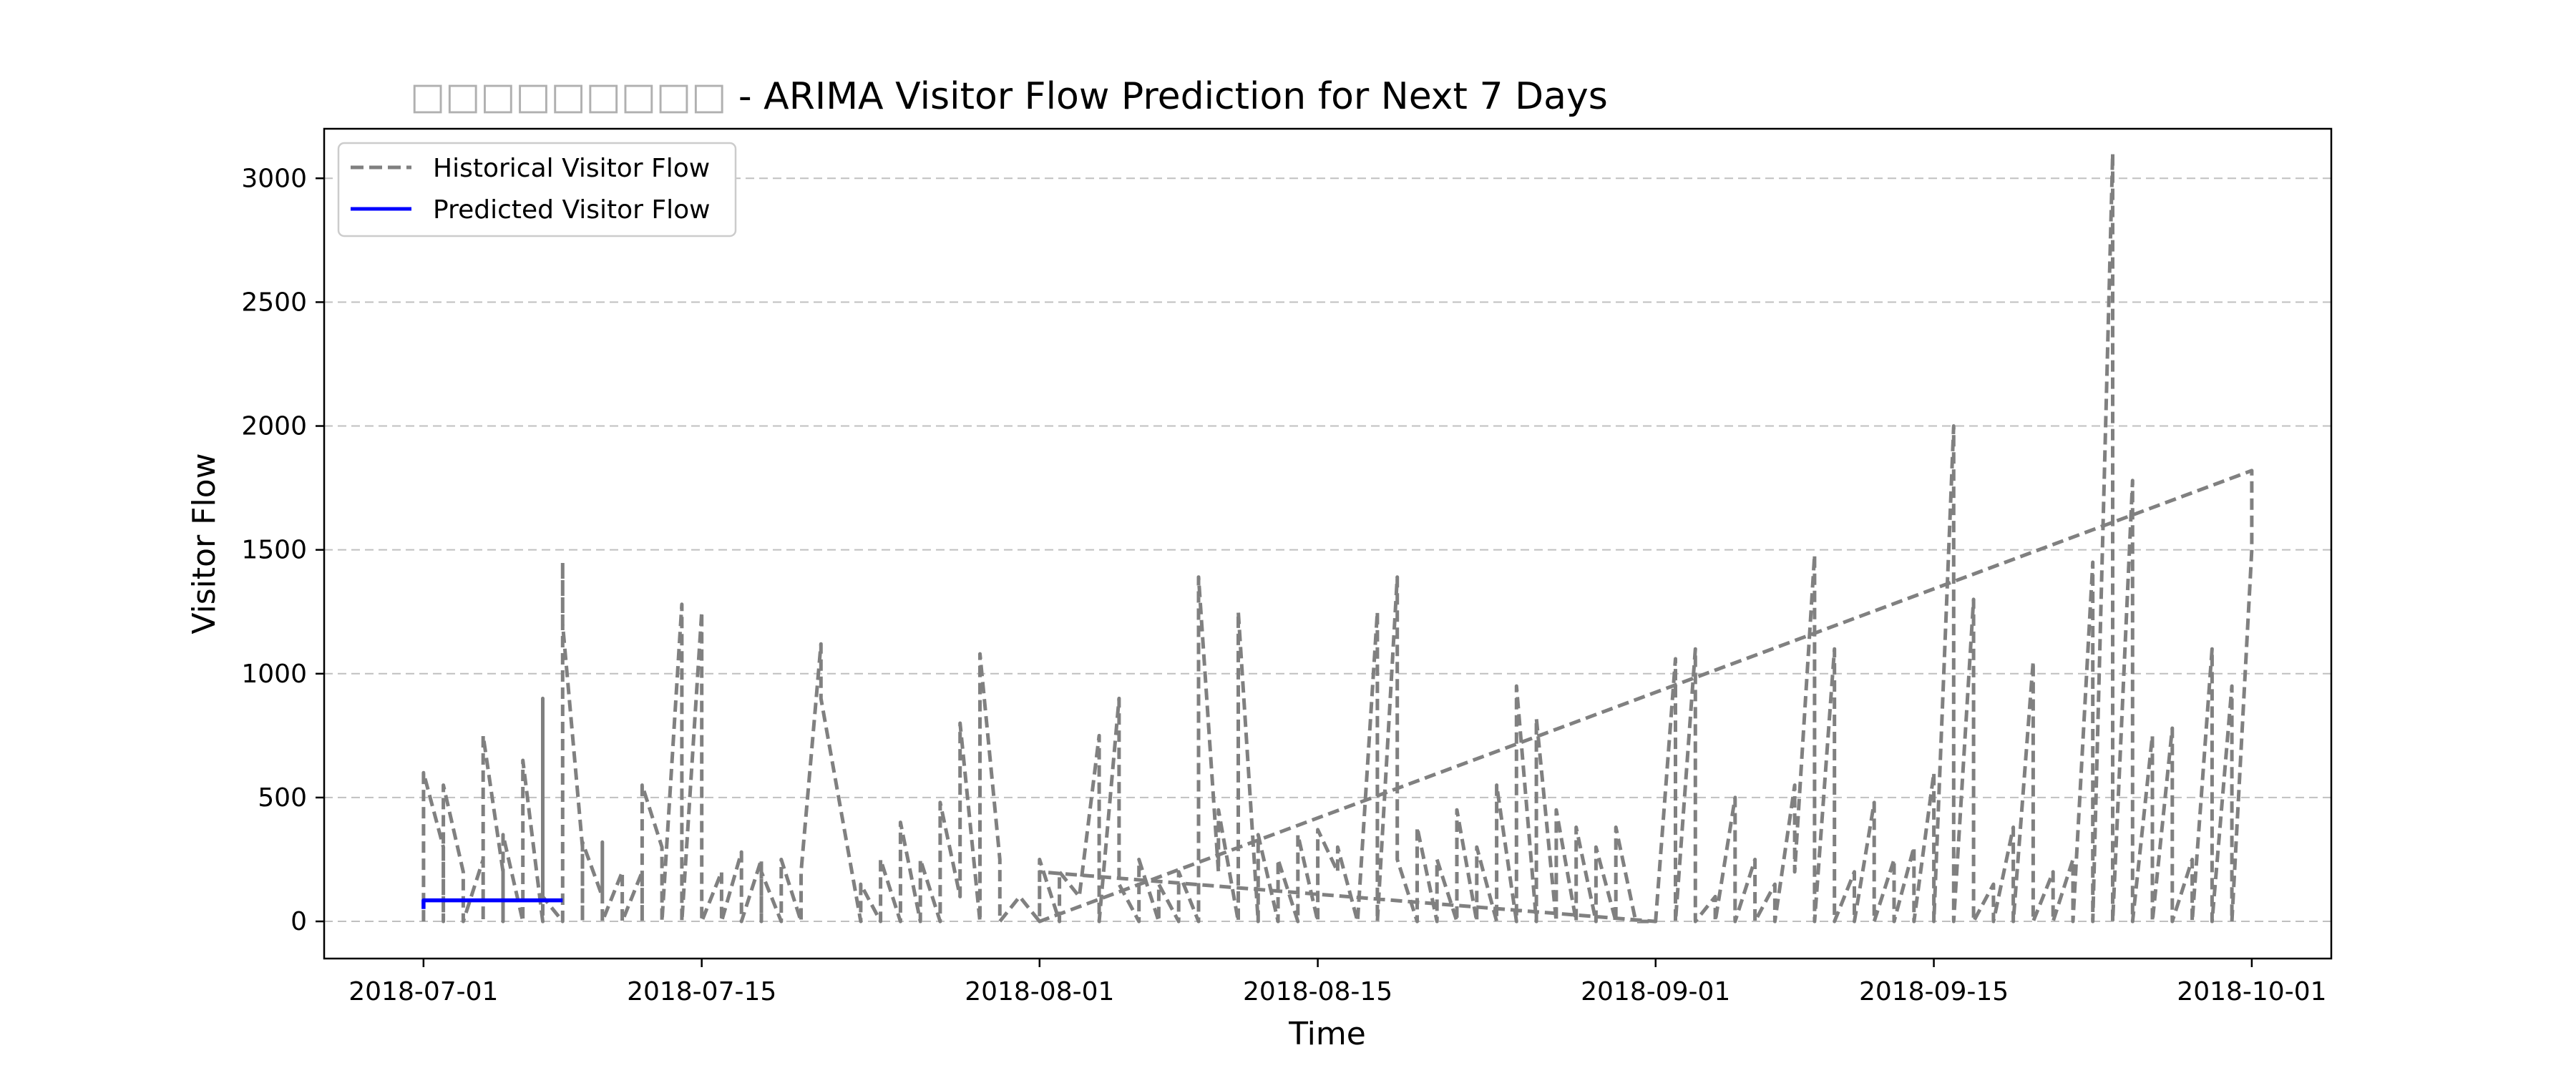  What do you see at coordinates (1934, 991) in the screenshot?
I see `x-tick-label: 2018-09-15` at bounding box center [1934, 991].